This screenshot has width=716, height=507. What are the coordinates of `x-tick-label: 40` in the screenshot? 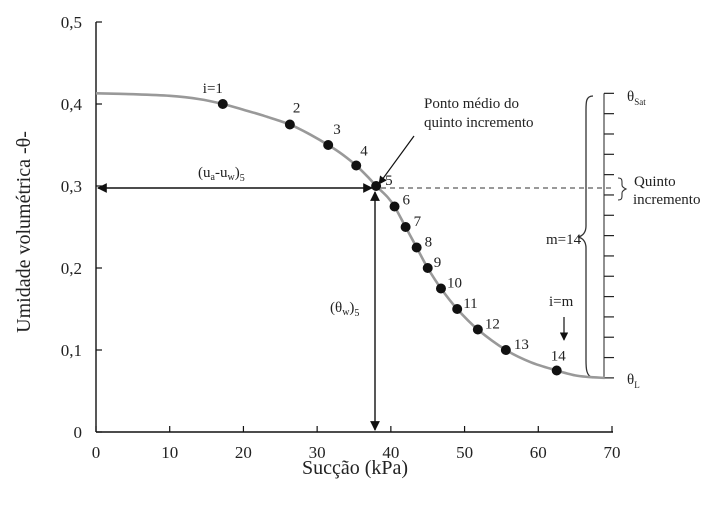 It's located at (390, 452).